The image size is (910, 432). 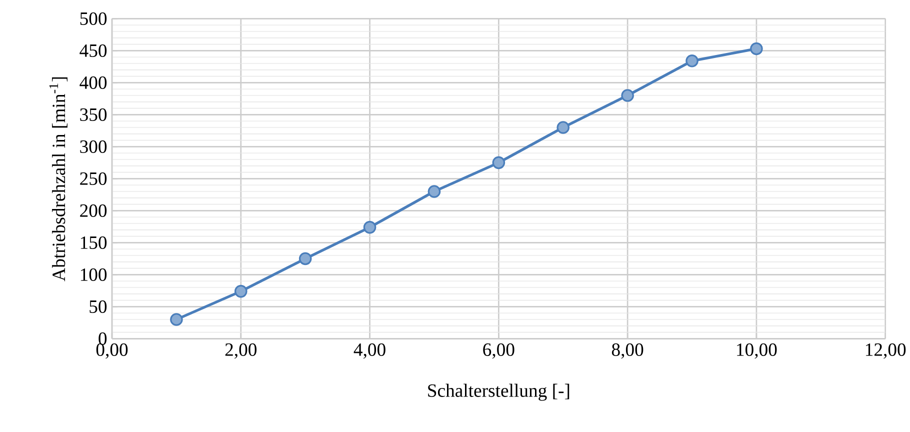 I want to click on y-tick-label: 250, so click(x=93, y=178).